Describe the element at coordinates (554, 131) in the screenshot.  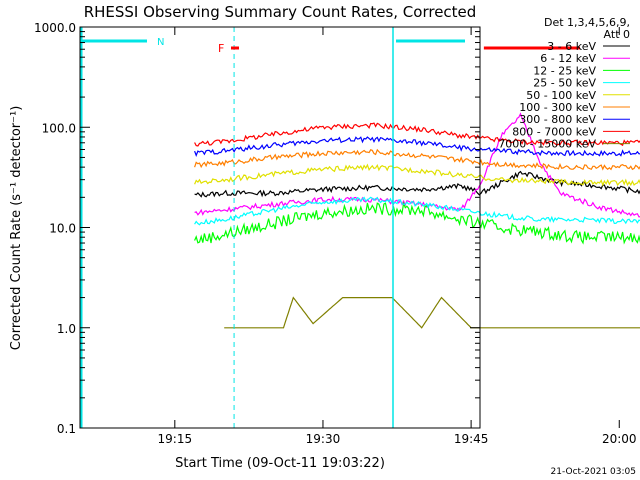
I see `legend-label-7: 800 - 7000 keV` at that location.